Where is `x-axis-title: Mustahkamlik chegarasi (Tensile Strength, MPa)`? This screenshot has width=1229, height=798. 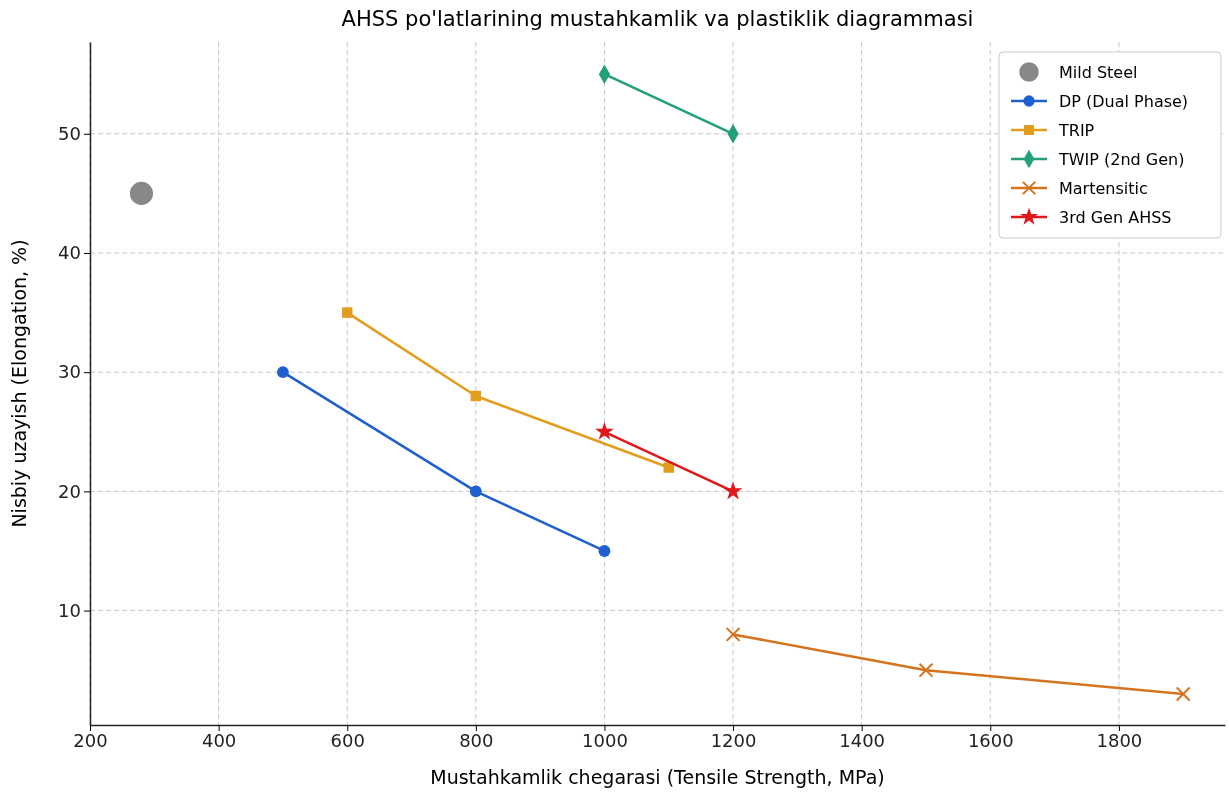 x-axis-title: Mustahkamlik chegarasi (Tensile Strength, MPa) is located at coordinates (657, 777).